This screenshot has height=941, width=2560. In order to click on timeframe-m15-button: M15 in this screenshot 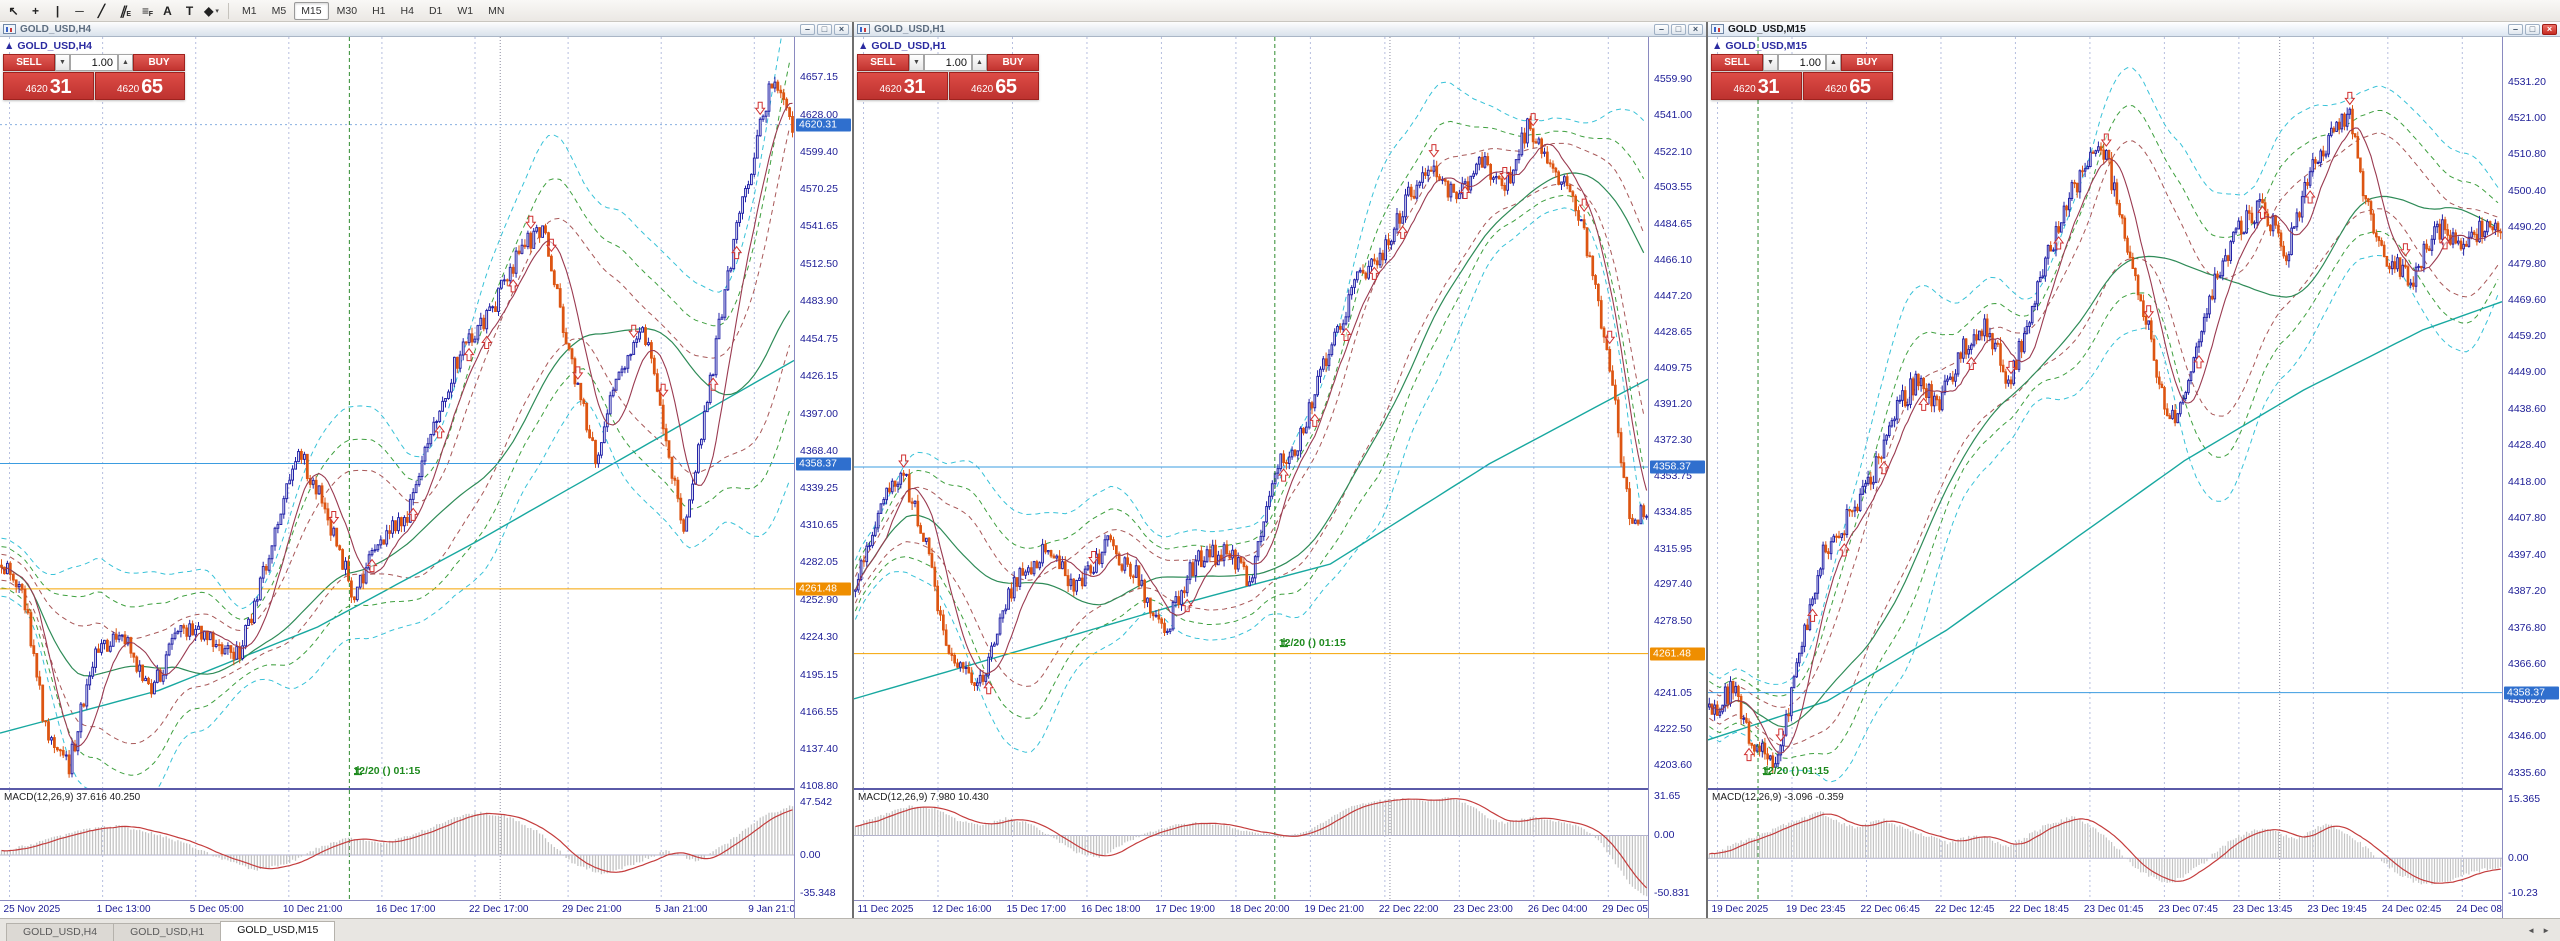, I will do `click(311, 10)`.